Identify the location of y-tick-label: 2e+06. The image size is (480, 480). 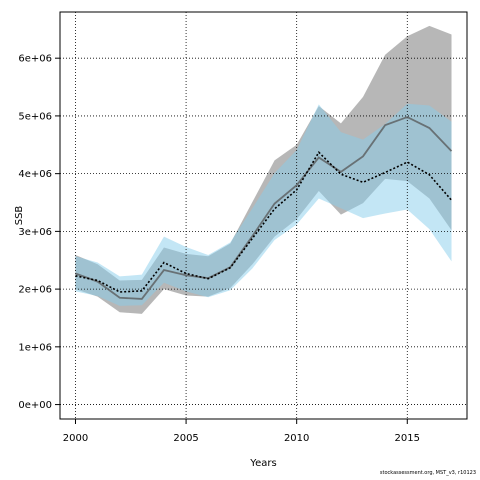
(35, 290).